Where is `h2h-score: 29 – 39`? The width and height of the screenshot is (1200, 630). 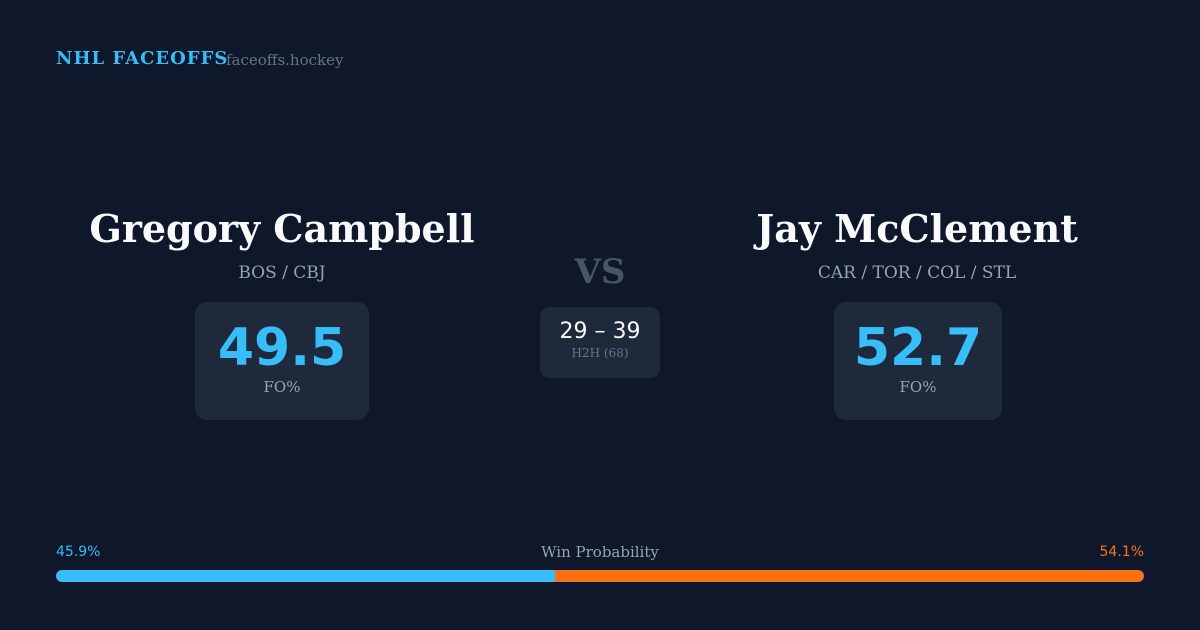 h2h-score: 29 – 39 is located at coordinates (600, 331).